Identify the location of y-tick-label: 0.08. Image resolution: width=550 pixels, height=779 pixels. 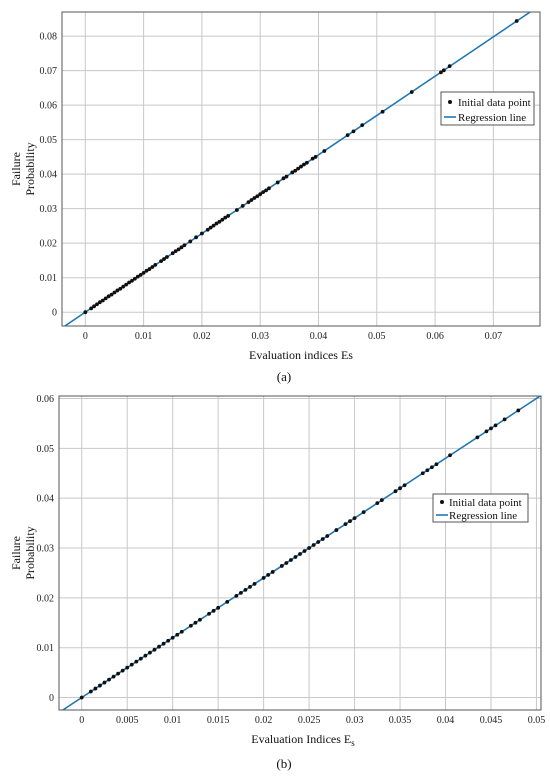
(49, 37).